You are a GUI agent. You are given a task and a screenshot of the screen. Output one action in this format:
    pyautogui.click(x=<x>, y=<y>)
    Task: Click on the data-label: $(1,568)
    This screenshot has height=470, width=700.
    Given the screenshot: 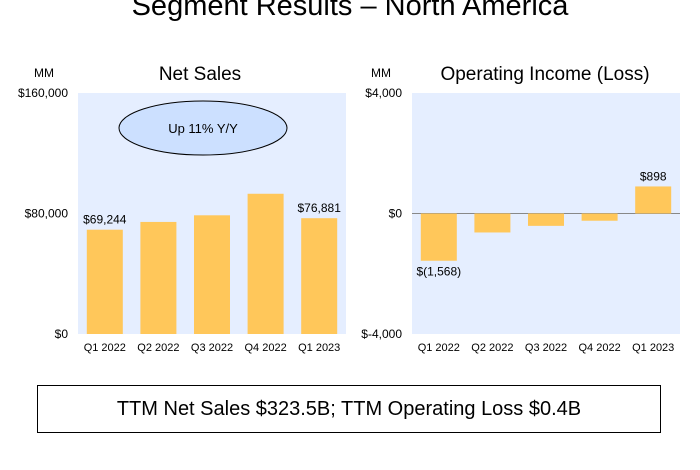 What is the action you would take?
    pyautogui.click(x=438, y=272)
    